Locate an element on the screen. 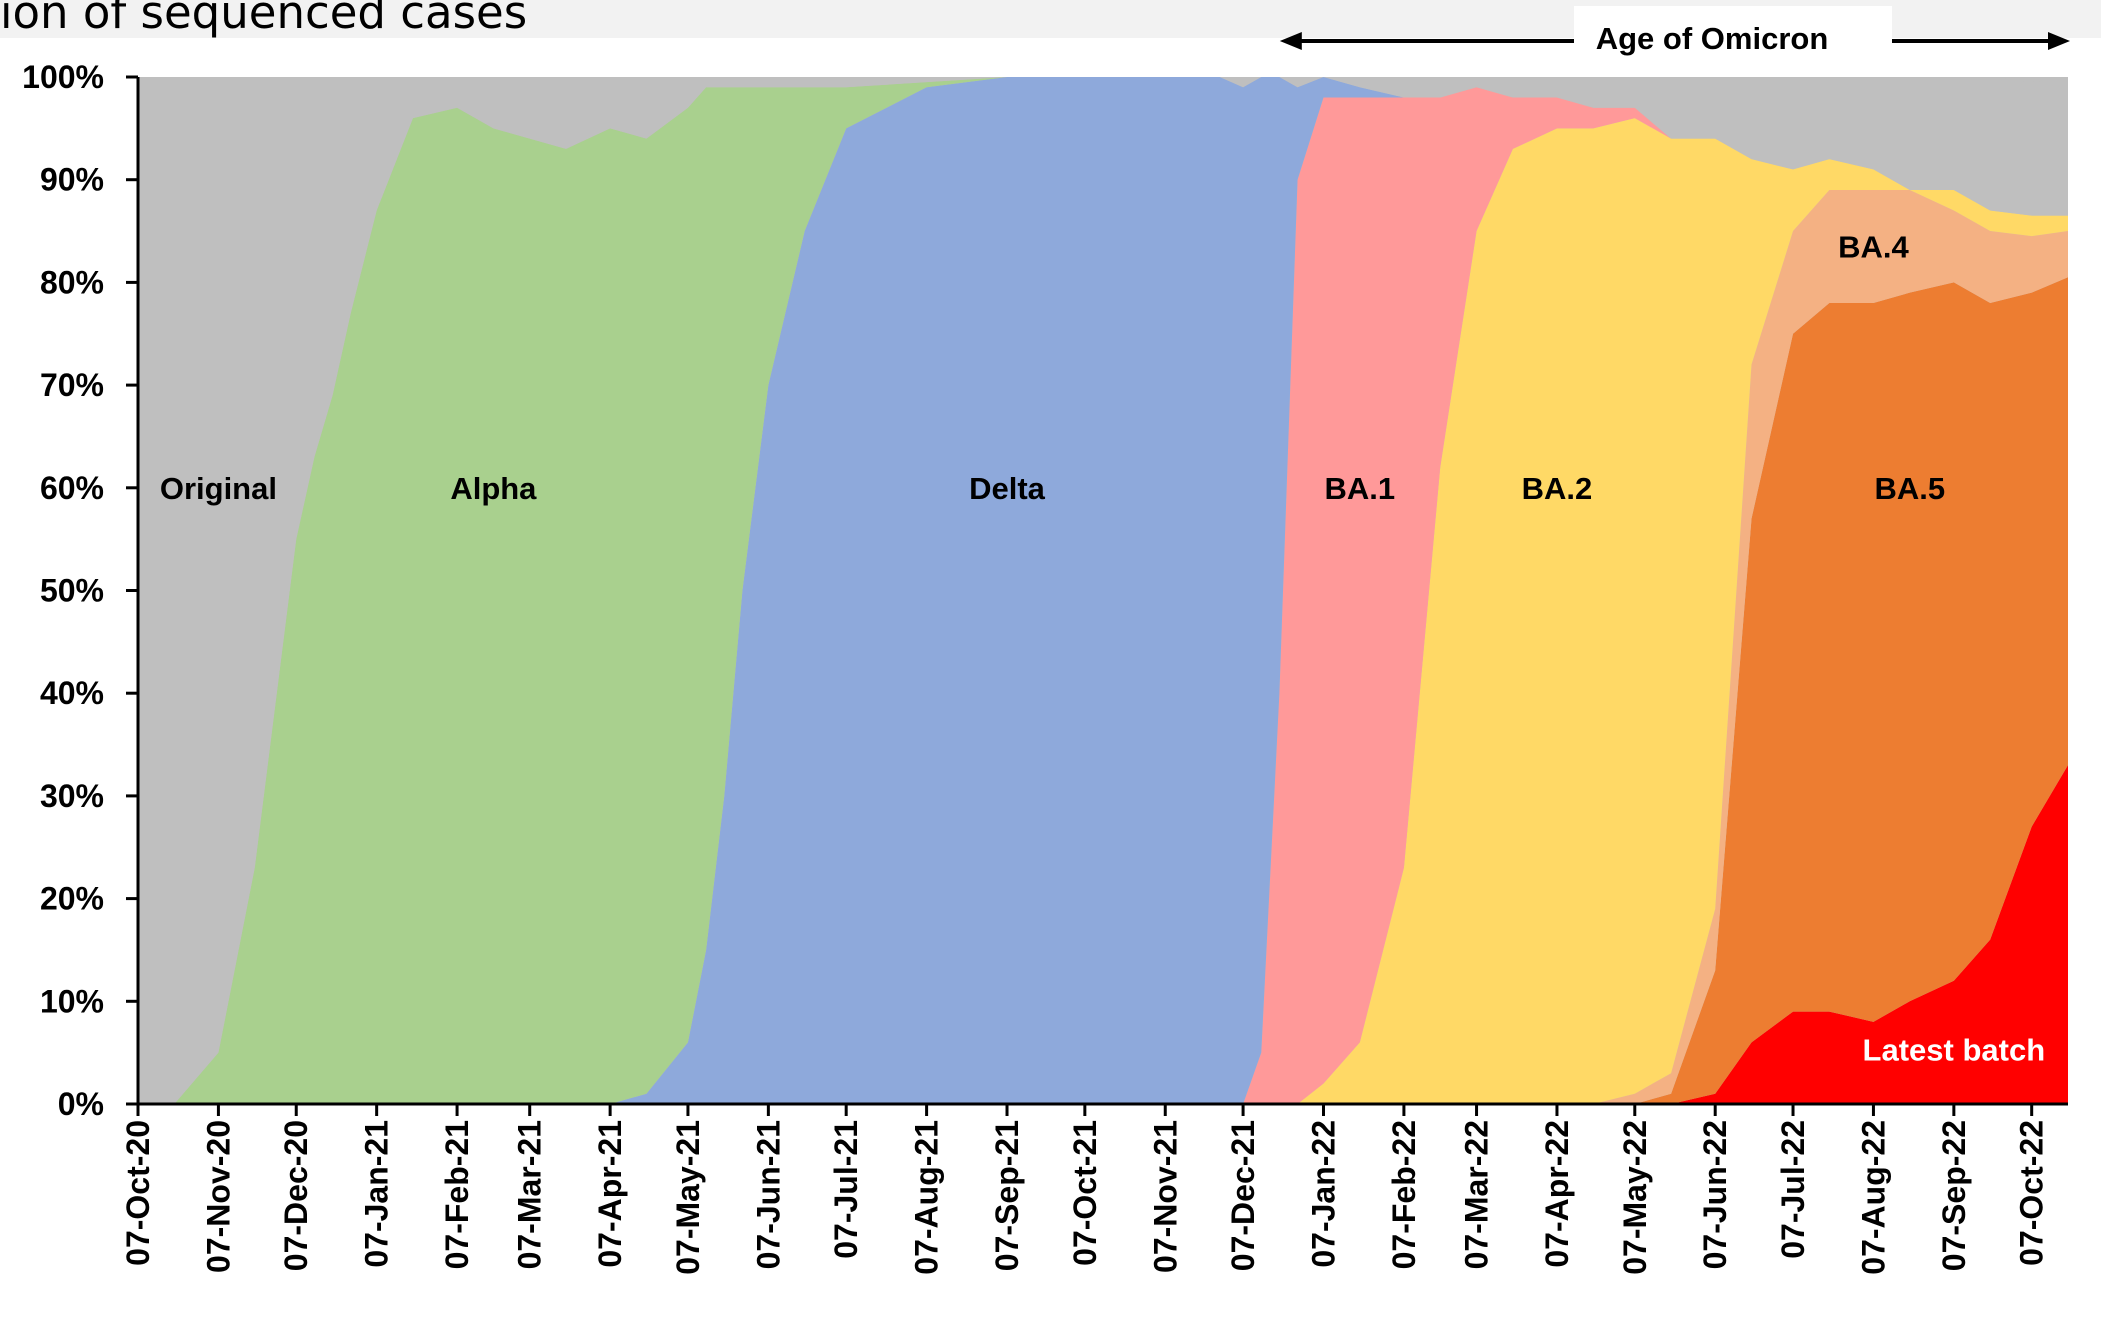 The image size is (2101, 1319). x-tick-label: 07-Aug-21 is located at coordinates (927, 1197).